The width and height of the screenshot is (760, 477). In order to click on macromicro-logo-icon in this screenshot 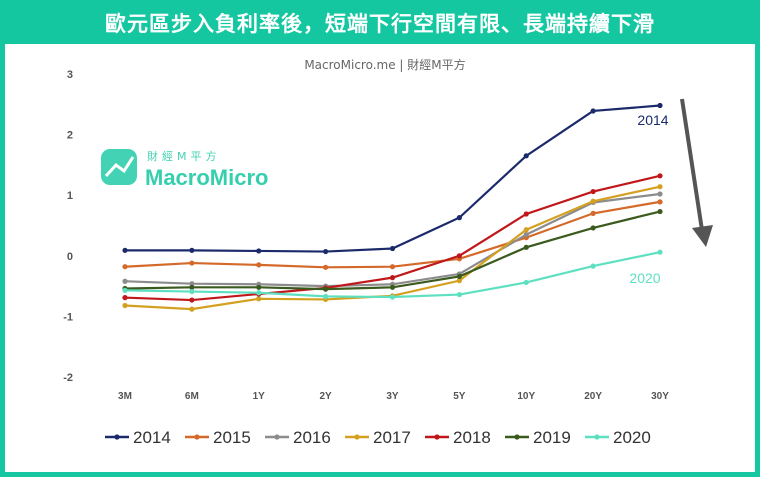, I will do `click(119, 167)`.